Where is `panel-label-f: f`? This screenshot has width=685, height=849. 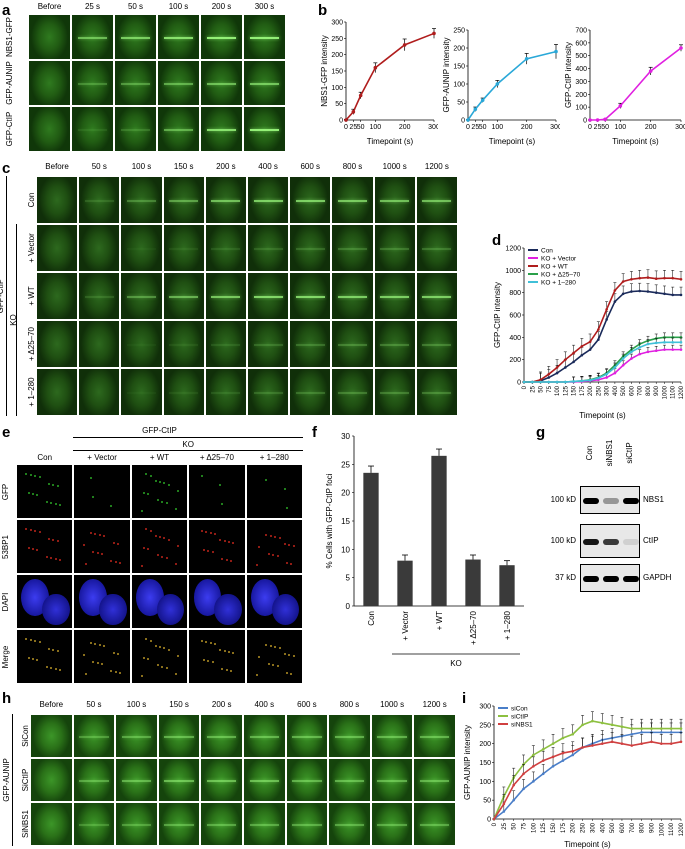 panel-label-f: f is located at coordinates (314, 432).